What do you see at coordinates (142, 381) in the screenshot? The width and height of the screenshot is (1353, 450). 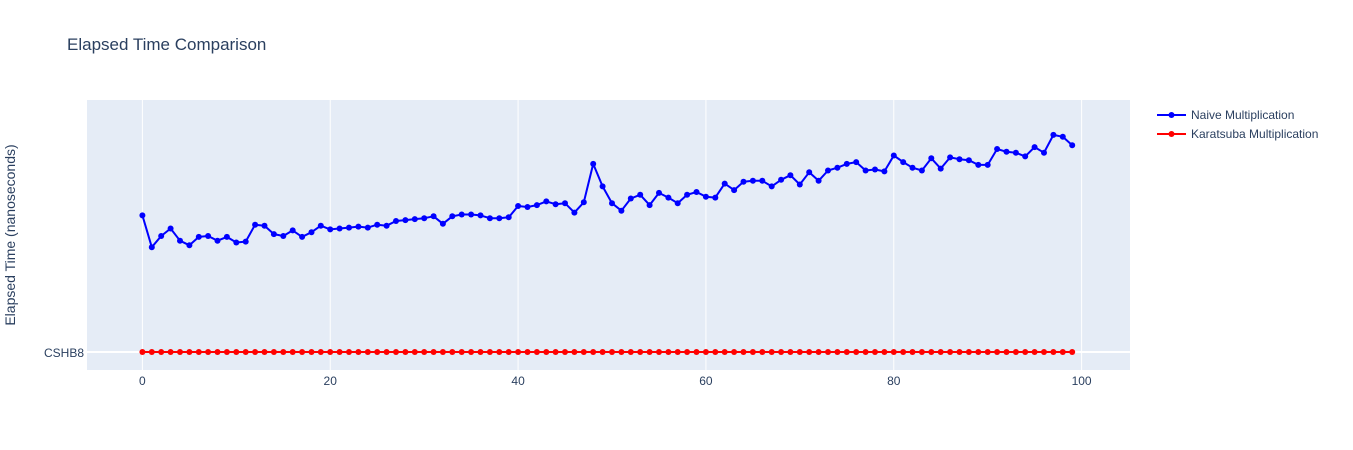 I see `x-tick-label: 0` at bounding box center [142, 381].